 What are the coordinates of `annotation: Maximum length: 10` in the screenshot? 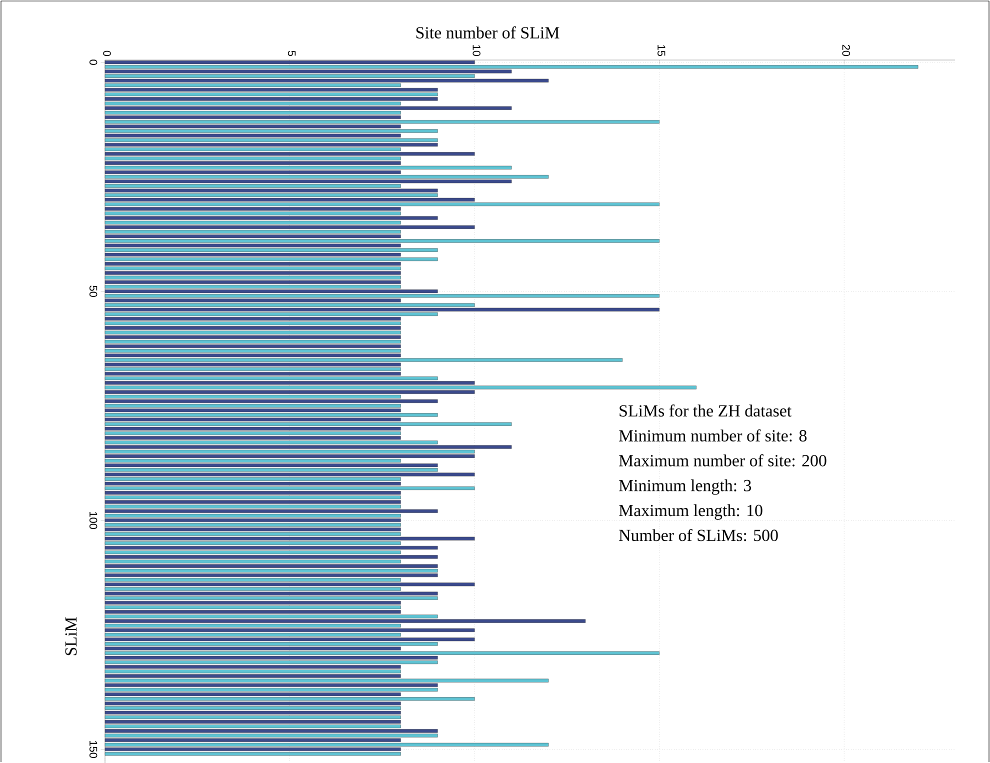 It's located at (690, 512).